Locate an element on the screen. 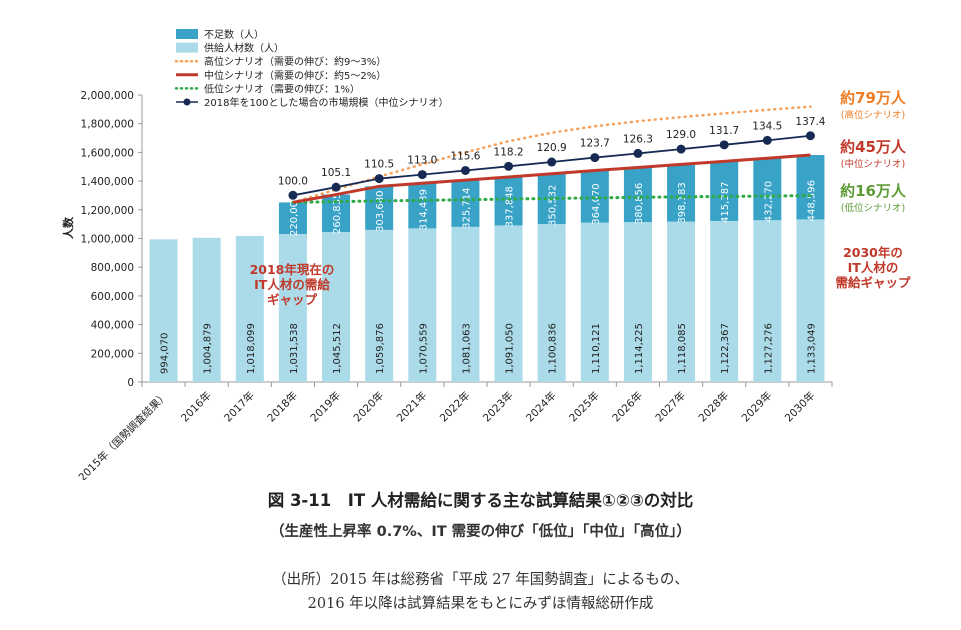 The width and height of the screenshot is (961, 630). annotation-mid-note: (中位シナリオ) is located at coordinates (873, 164).